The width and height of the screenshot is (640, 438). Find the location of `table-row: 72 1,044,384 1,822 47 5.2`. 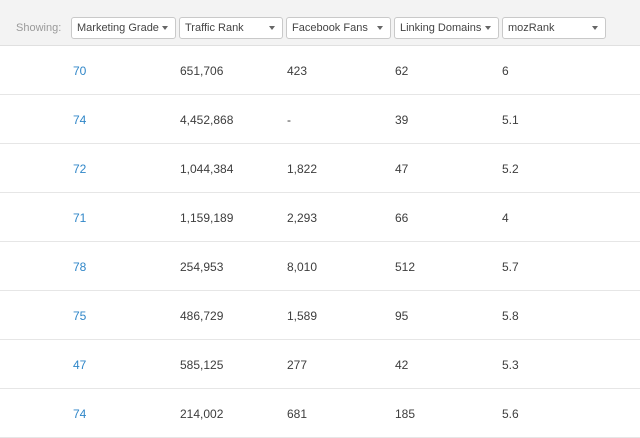

table-row: 72 1,044,384 1,822 47 5.2 is located at coordinates (320, 168).